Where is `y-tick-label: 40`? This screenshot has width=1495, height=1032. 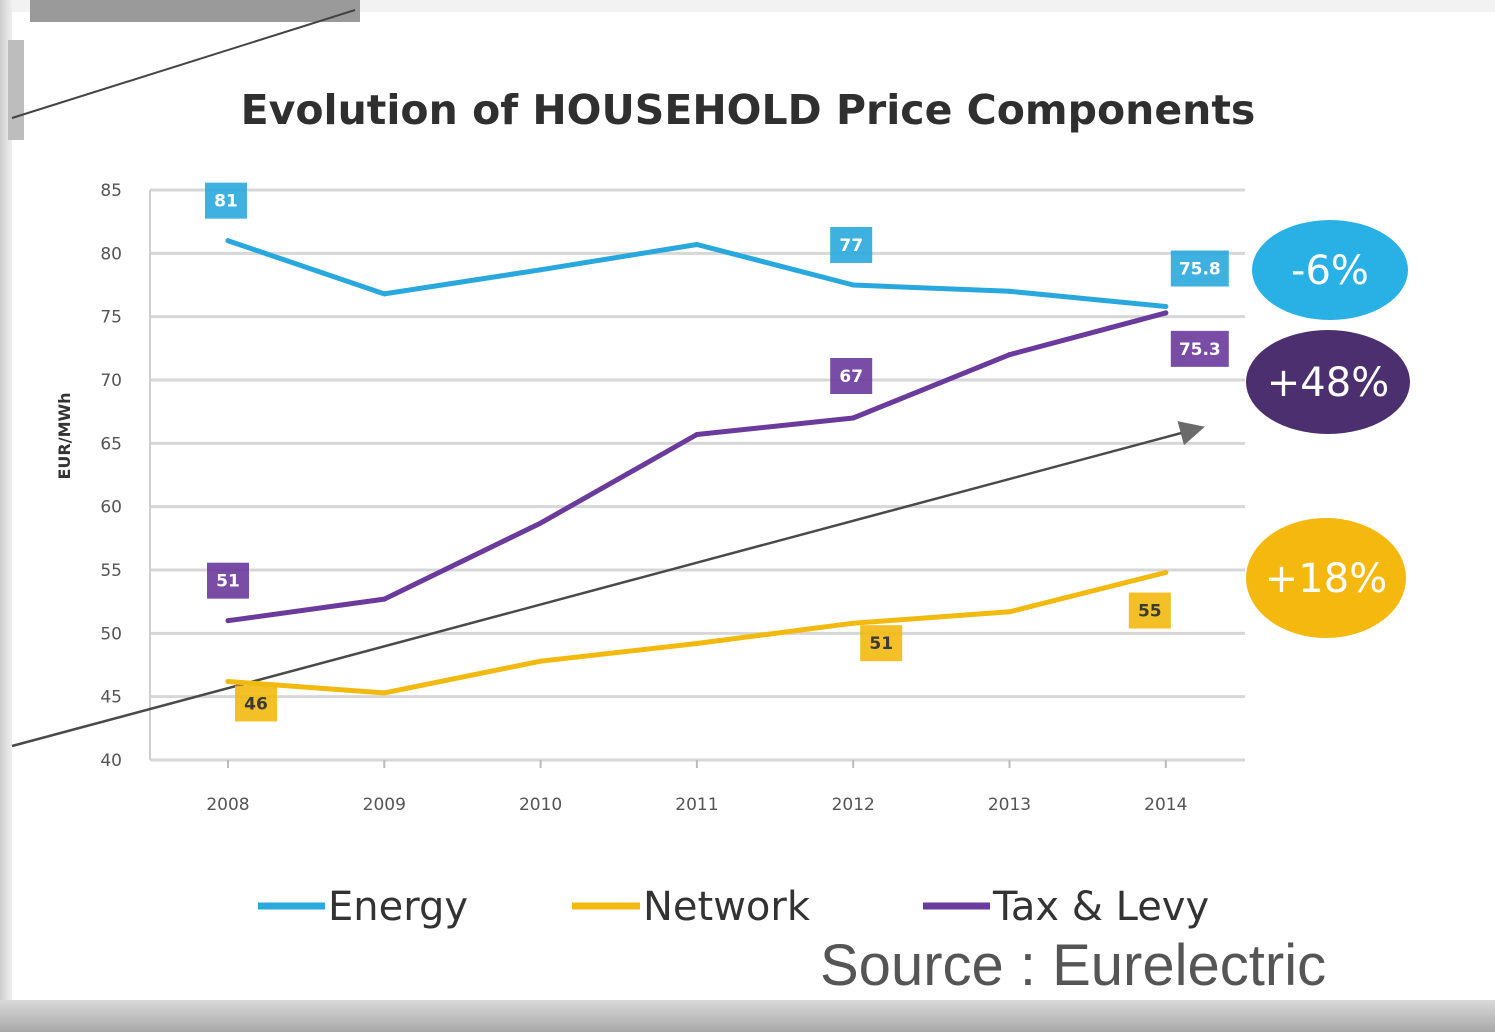
y-tick-label: 40 is located at coordinates (111, 761).